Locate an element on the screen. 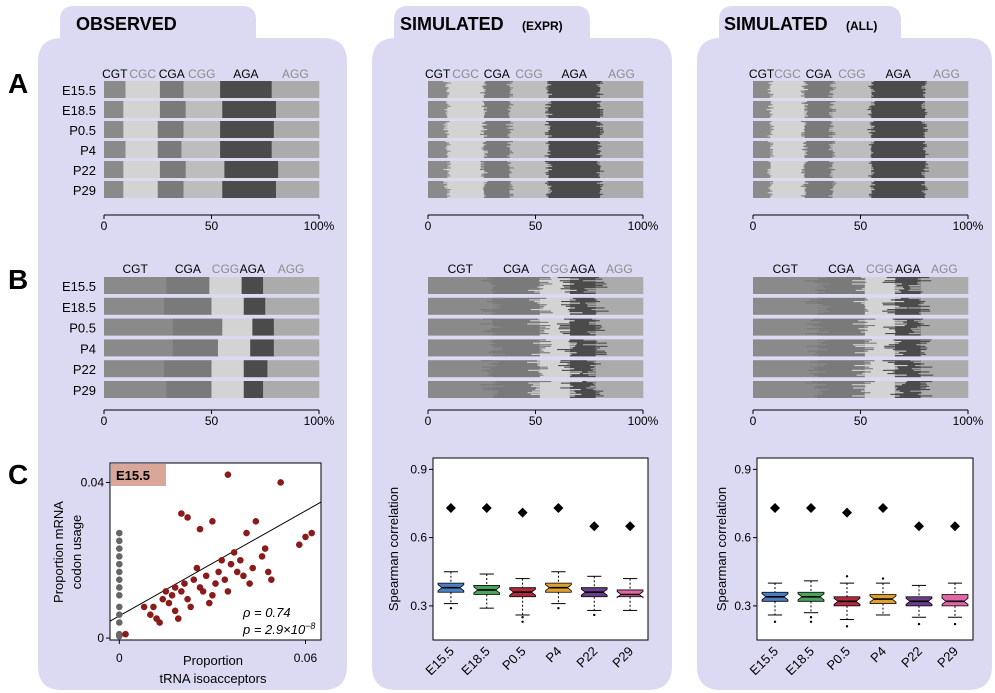 This screenshot has width=995, height=693. codon-header-agg: AGG is located at coordinates (295, 74).